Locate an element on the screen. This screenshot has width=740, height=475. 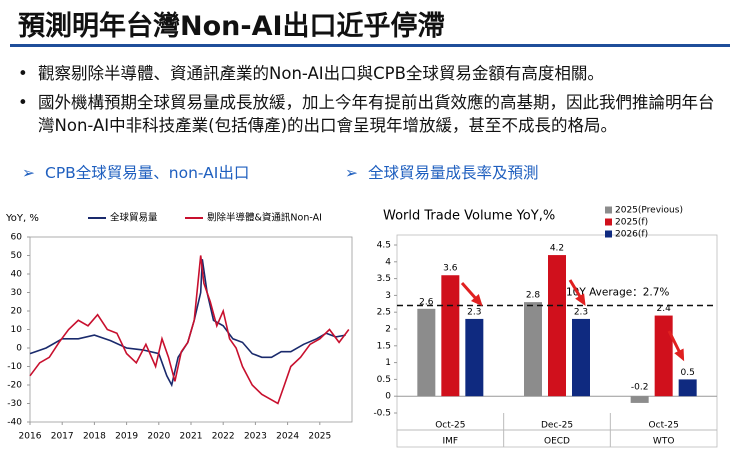
data-label: 2.6 is located at coordinates (426, 302).